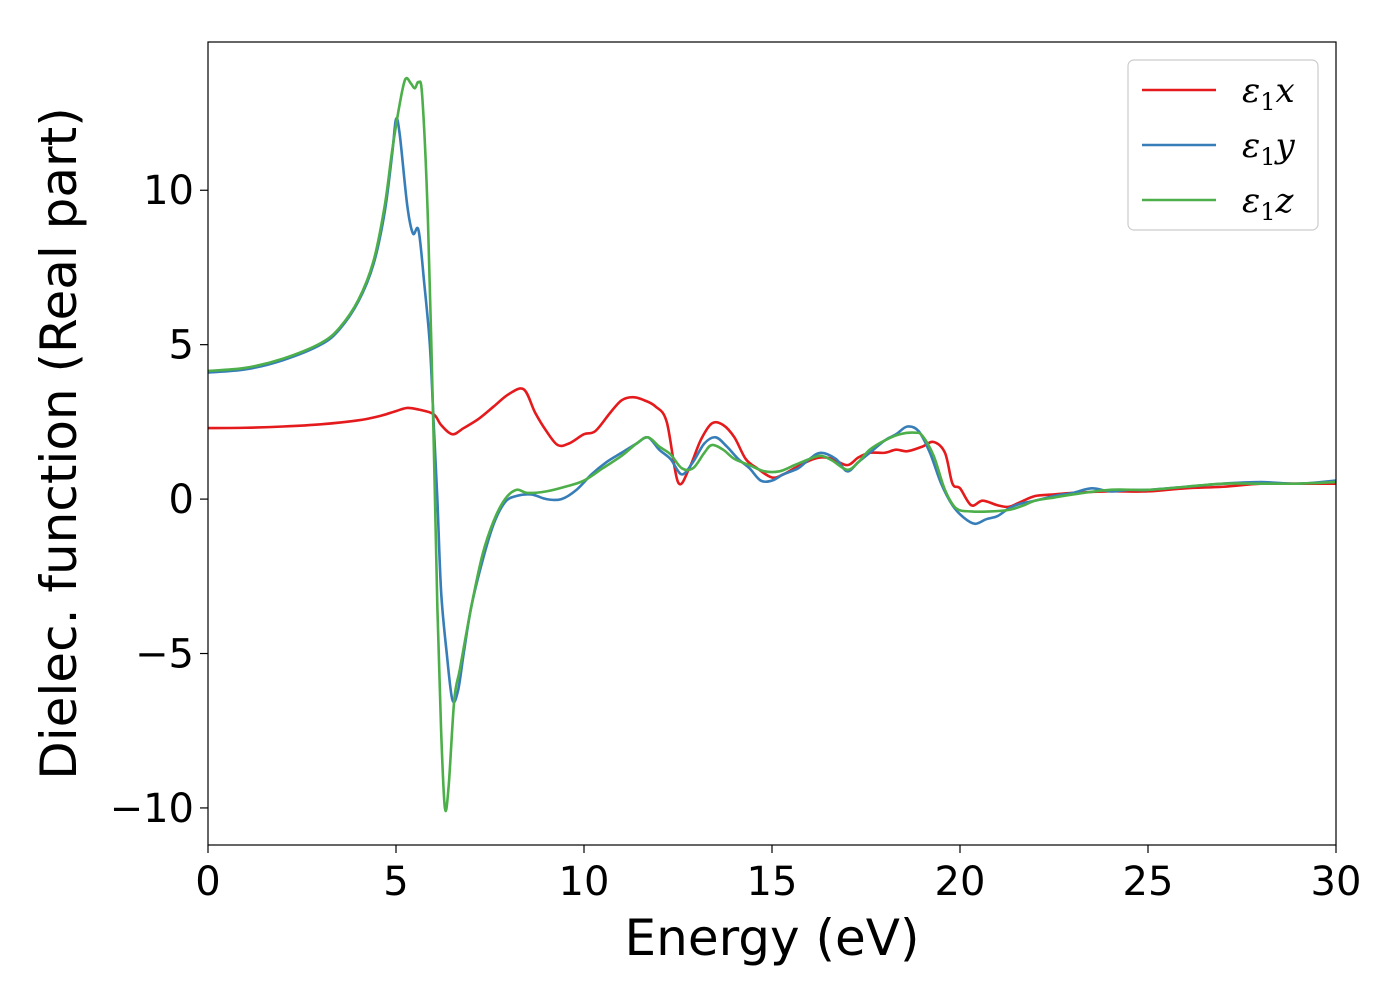 This screenshot has width=1400, height=1000. What do you see at coordinates (1148, 882) in the screenshot?
I see `x-tick-label: 25` at bounding box center [1148, 882].